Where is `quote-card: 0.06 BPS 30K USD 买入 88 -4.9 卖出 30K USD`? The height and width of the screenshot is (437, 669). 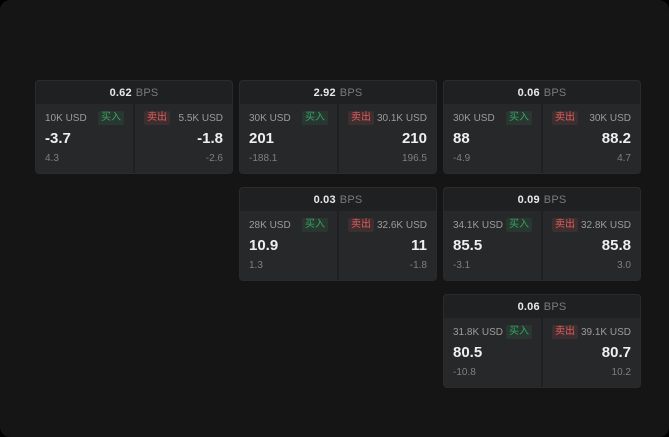 quote-card: 0.06 BPS 30K USD 买入 88 -4.9 卖出 30K USD is located at coordinates (542, 127).